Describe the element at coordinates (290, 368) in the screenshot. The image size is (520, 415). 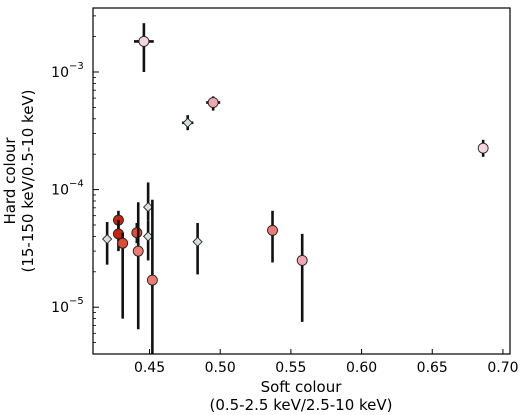
I see `x-tick-label: 0.55` at that location.